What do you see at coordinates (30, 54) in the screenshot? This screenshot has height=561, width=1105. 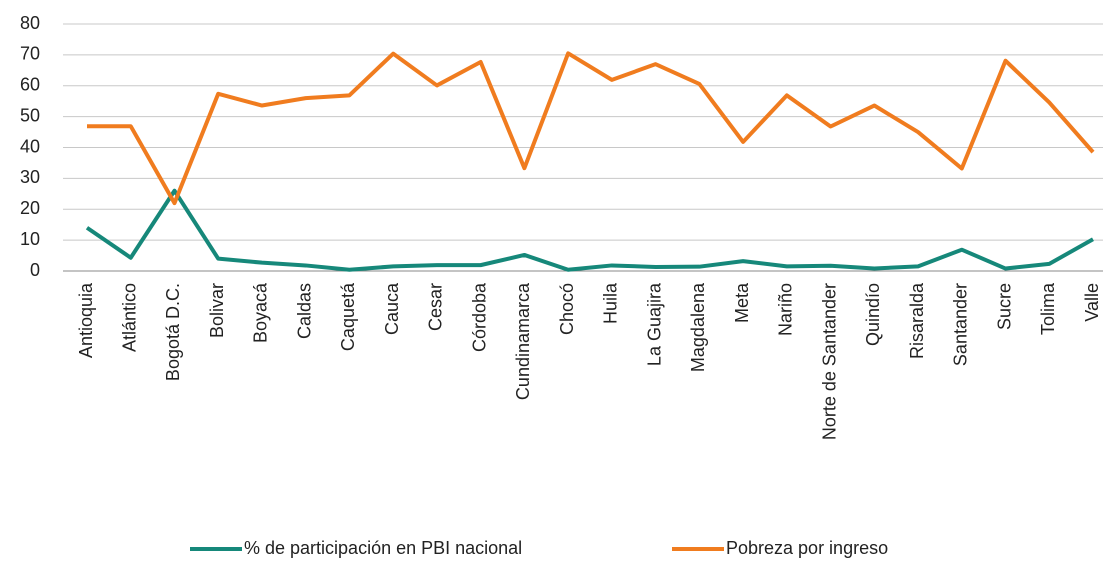 I see `y-tick-label: 70` at bounding box center [30, 54].